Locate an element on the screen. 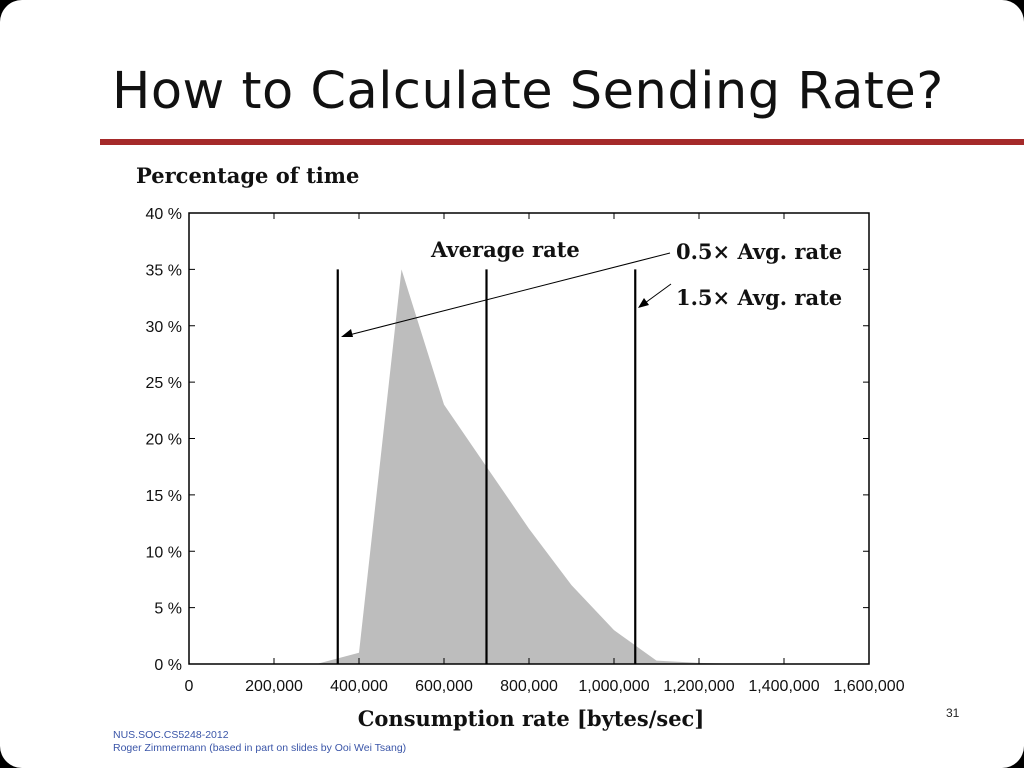  y-tick-label: 0 % is located at coordinates (168, 665).